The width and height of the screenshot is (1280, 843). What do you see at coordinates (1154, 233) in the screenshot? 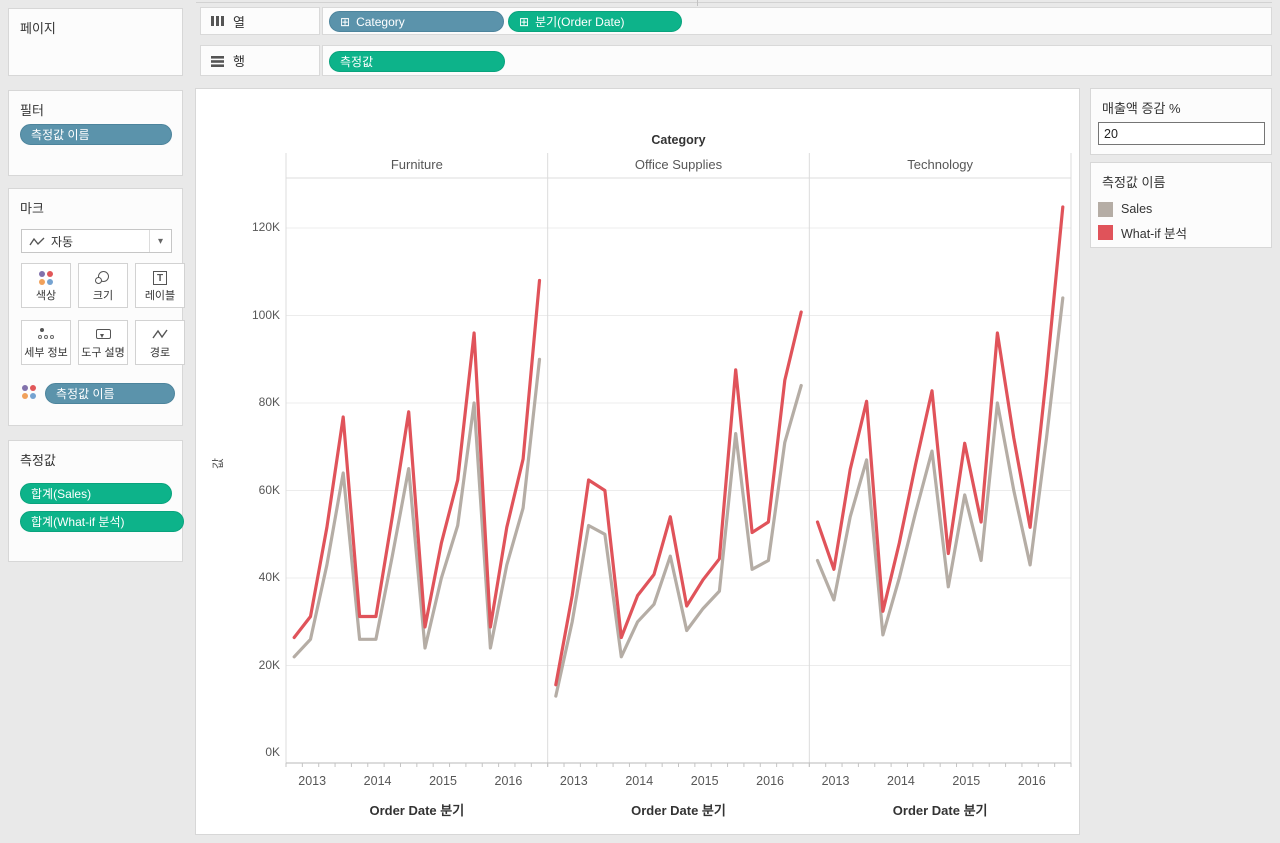
I see `legend-item-label: What-if 분석` at bounding box center [1154, 233].